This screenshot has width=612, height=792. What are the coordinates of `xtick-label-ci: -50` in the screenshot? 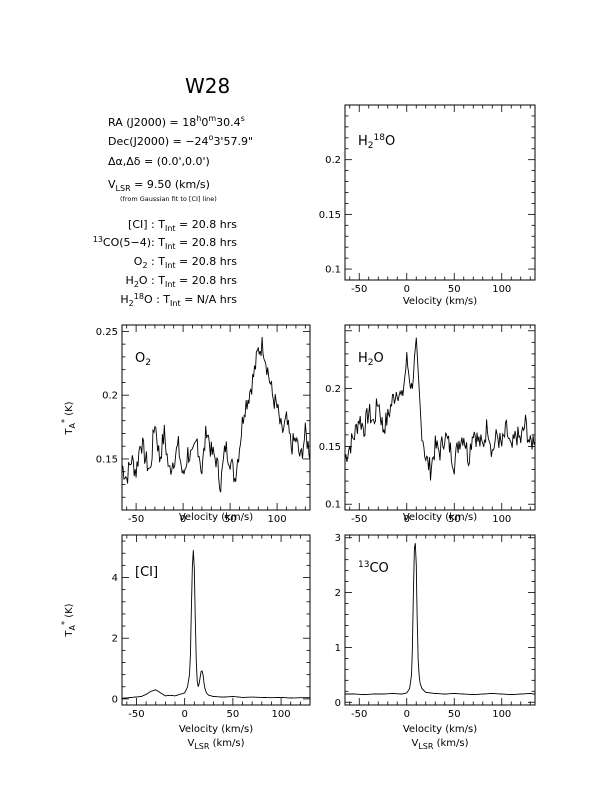 It's located at (136, 714).